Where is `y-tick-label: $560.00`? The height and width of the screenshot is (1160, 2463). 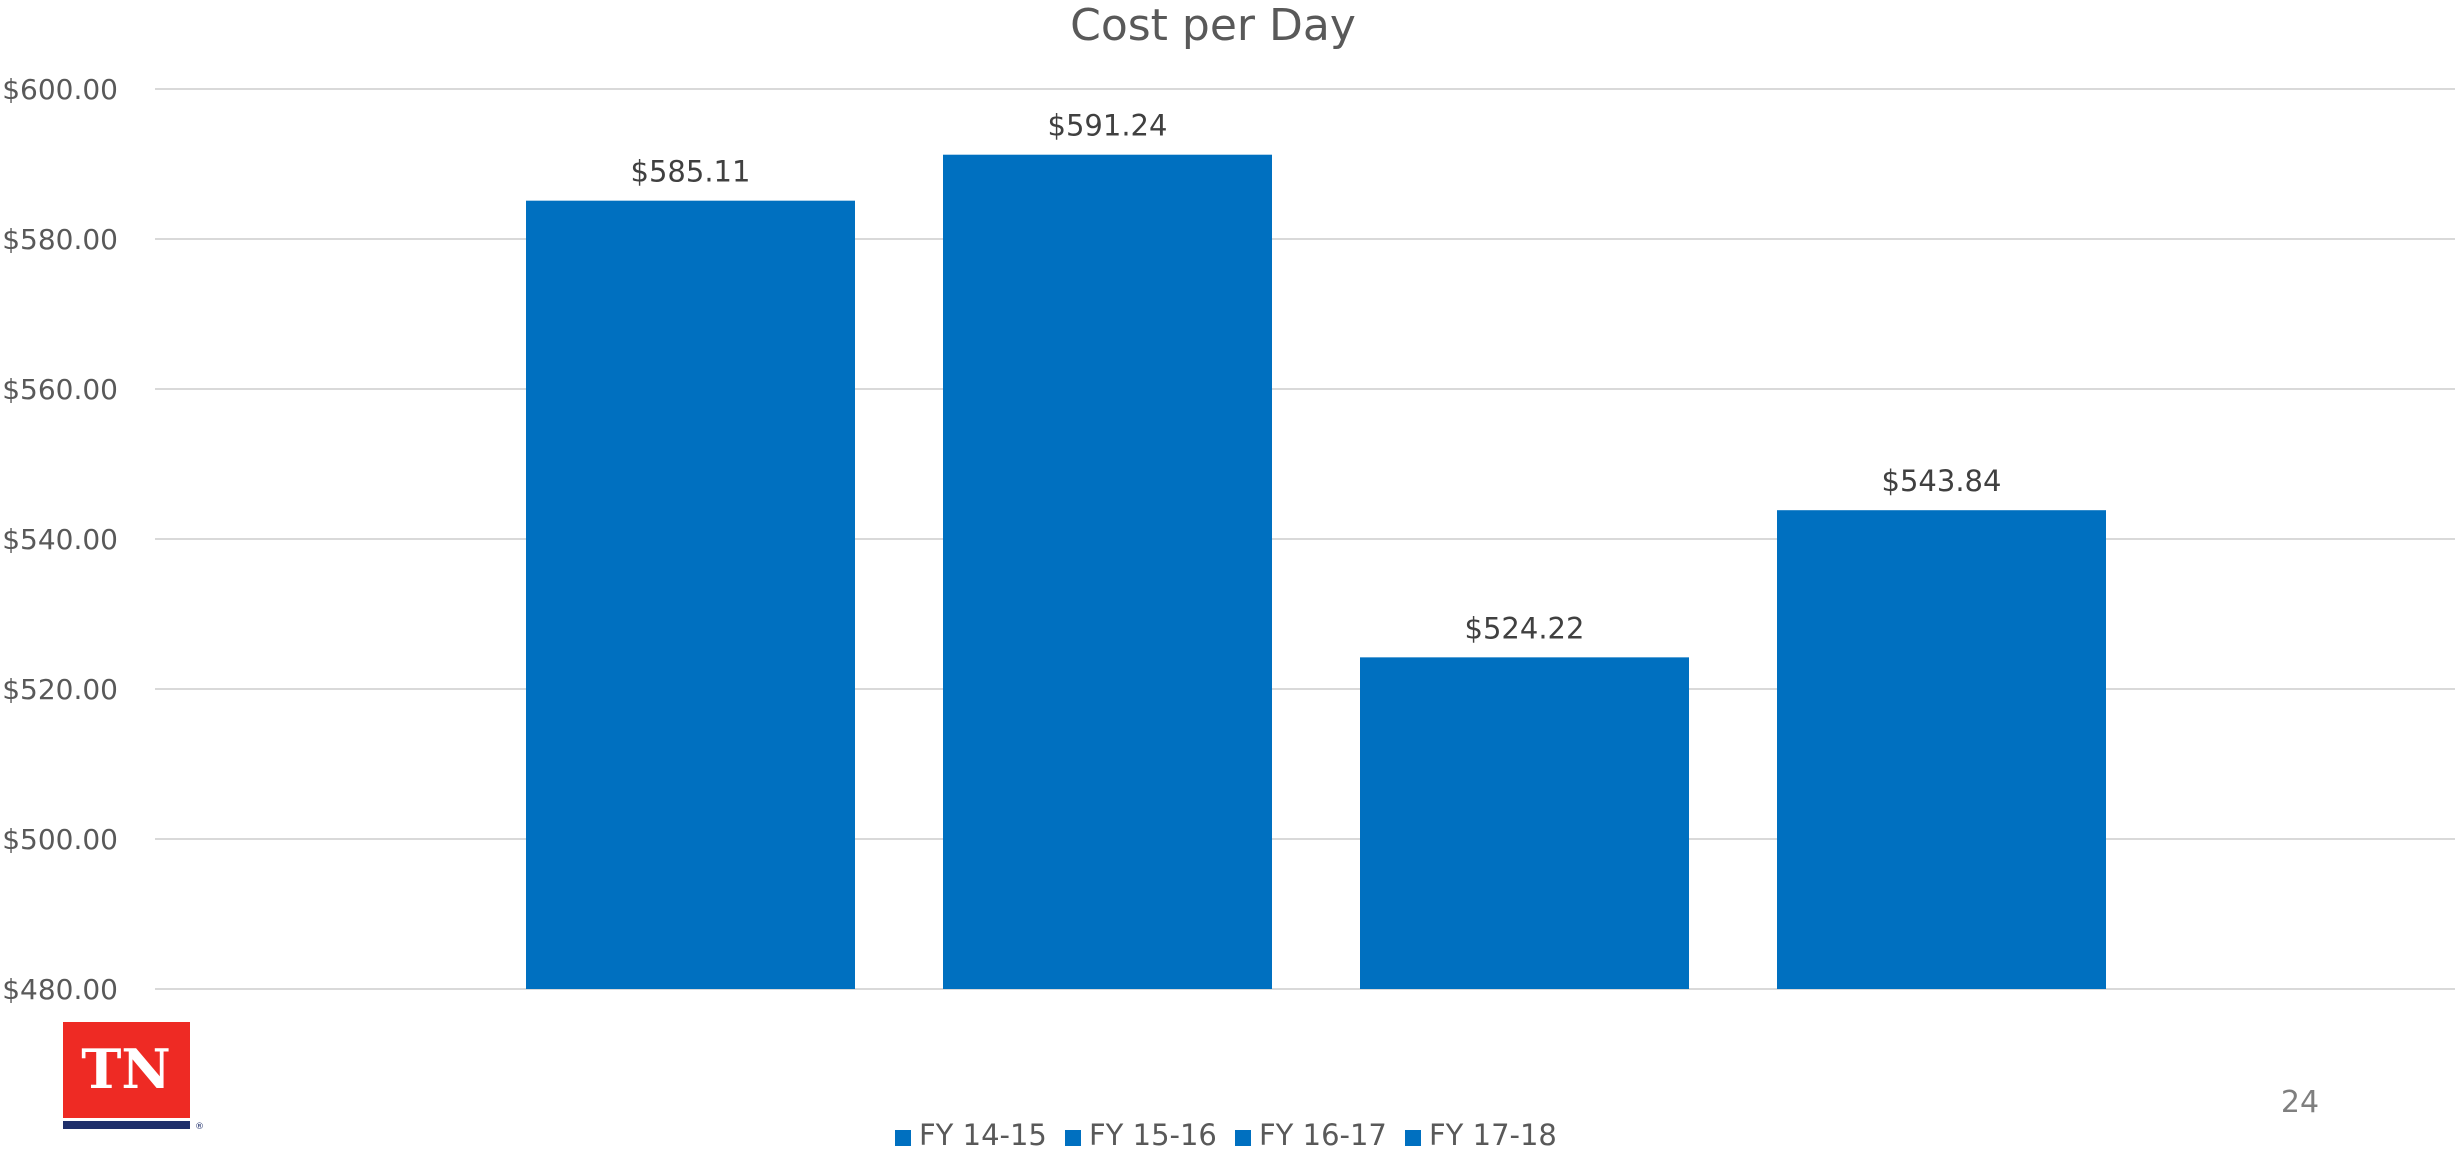
y-tick-label: $560.00 is located at coordinates (60, 389).